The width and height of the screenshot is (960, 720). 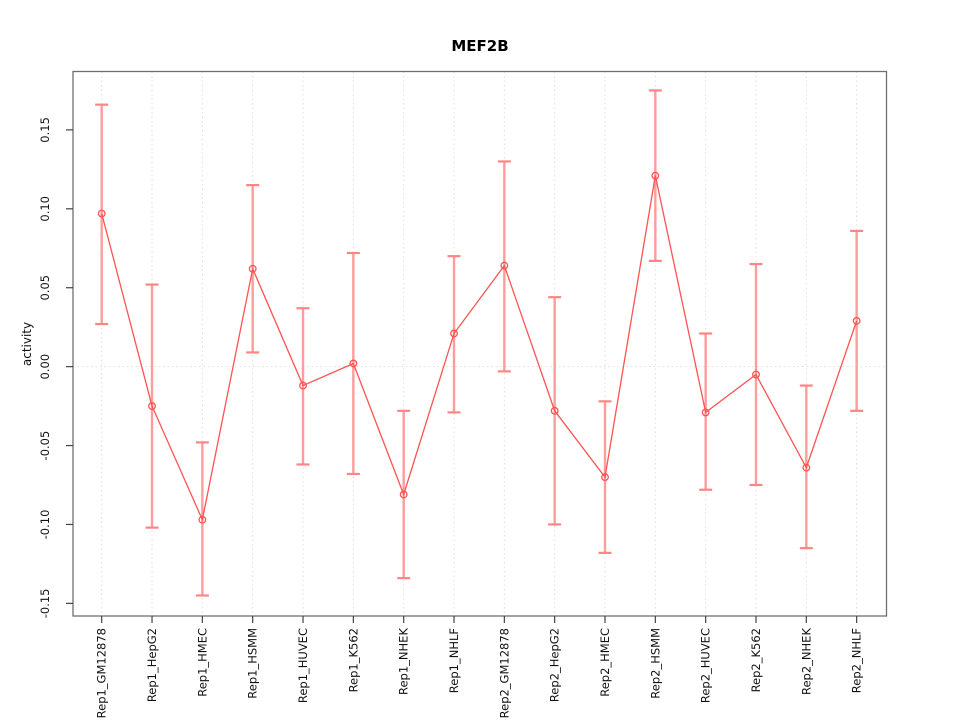 What do you see at coordinates (353, 660) in the screenshot?
I see `x-tick-label: Rep1_K562` at bounding box center [353, 660].